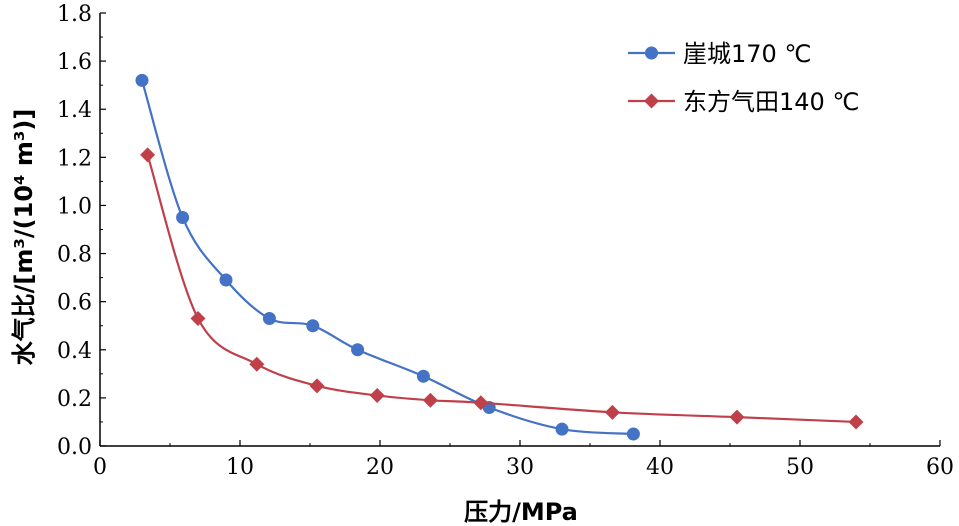  I want to click on y-tick-label: 1.0, so click(74, 206).